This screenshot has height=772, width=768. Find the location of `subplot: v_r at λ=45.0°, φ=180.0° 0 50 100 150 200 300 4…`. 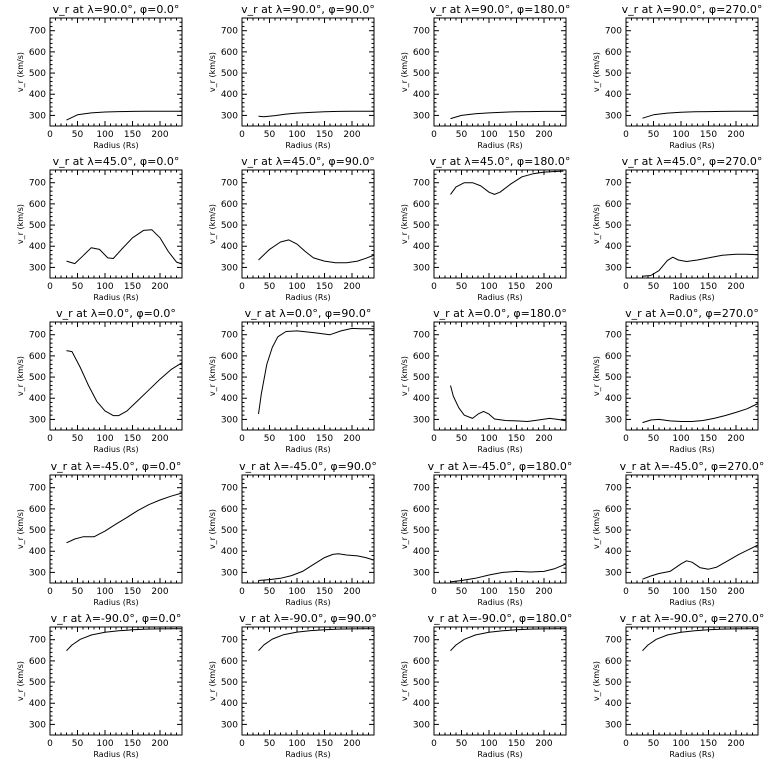

subplot: v_r at λ=45.0°, φ=180.0° 0 50 100 150 200 300 4… is located at coordinates (485, 228).